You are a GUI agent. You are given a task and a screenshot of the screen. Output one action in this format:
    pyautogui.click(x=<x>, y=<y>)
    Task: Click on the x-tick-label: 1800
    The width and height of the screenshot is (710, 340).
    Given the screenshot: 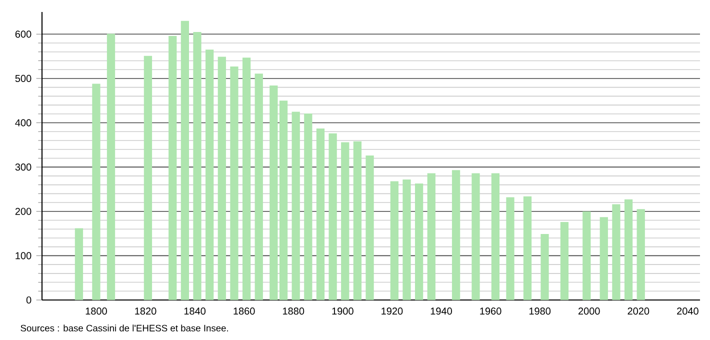 What is the action you would take?
    pyautogui.click(x=96, y=311)
    